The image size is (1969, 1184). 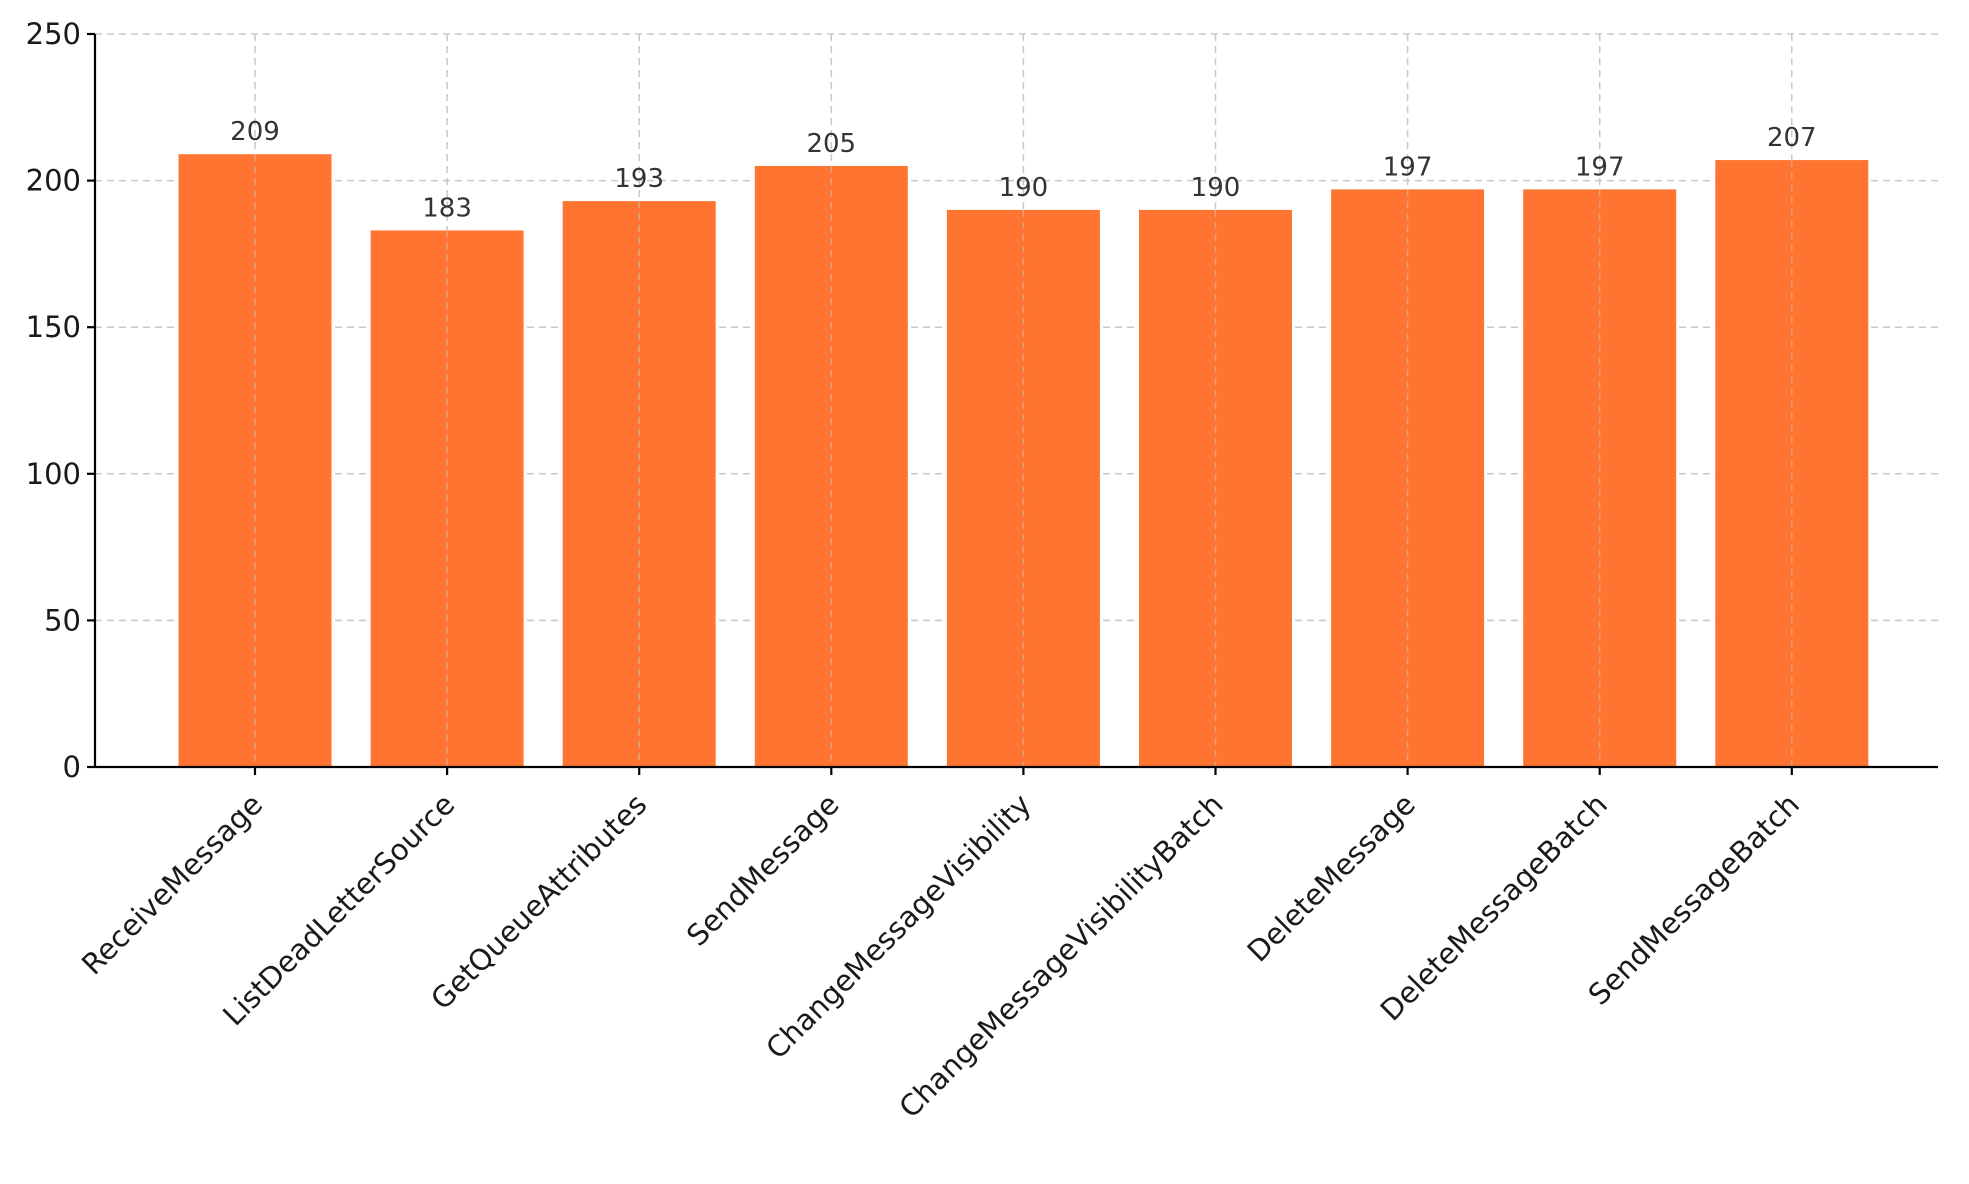 I want to click on x-tick-label: GetQueueAttributes, so click(x=538, y=901).